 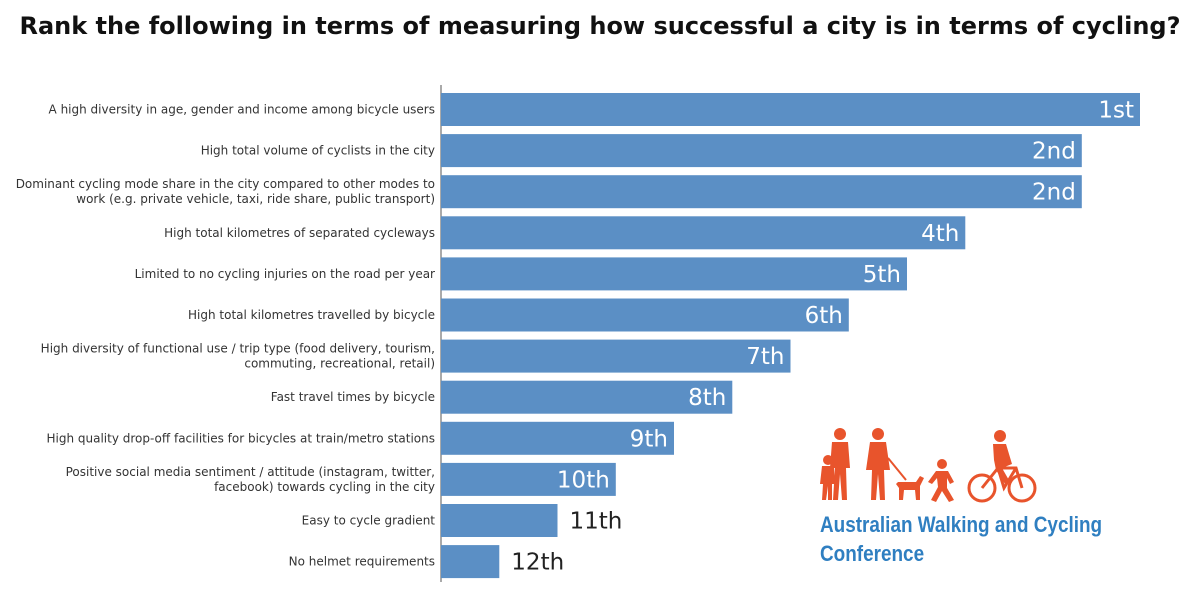 I want to click on rank-label-1: 1st, so click(x=1116, y=111).